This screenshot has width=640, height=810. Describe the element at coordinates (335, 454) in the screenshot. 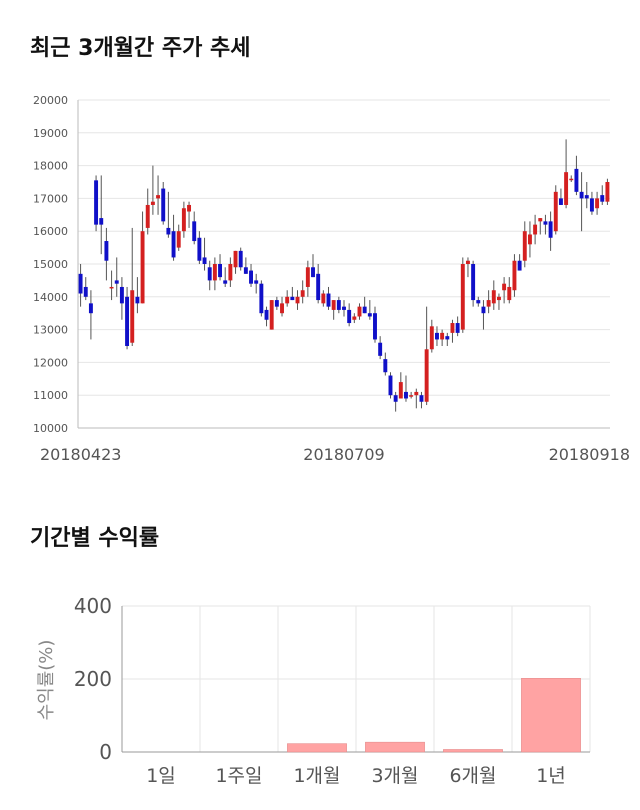

I see `price-x-tick-labels: 20180423 20180709 20180918` at that location.